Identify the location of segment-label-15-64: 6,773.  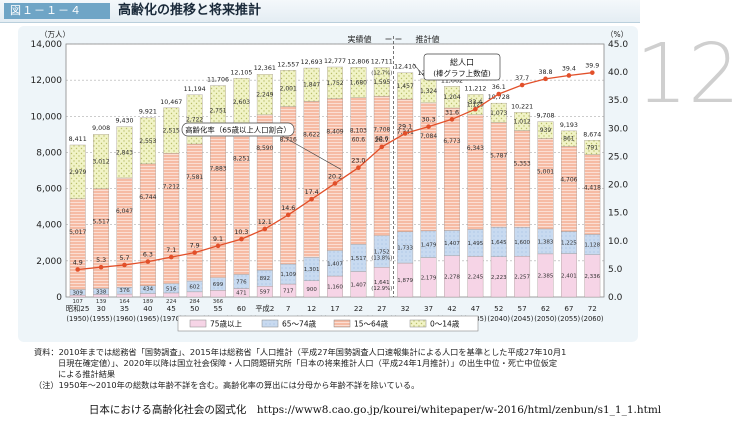
(451, 141).